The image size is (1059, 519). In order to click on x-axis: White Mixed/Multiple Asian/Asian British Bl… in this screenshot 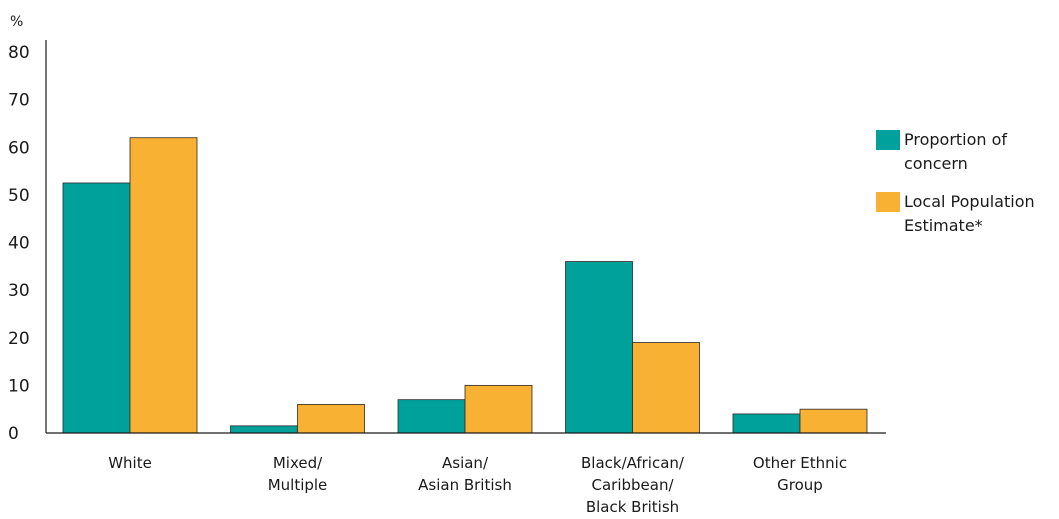, I will do `click(466, 474)`.